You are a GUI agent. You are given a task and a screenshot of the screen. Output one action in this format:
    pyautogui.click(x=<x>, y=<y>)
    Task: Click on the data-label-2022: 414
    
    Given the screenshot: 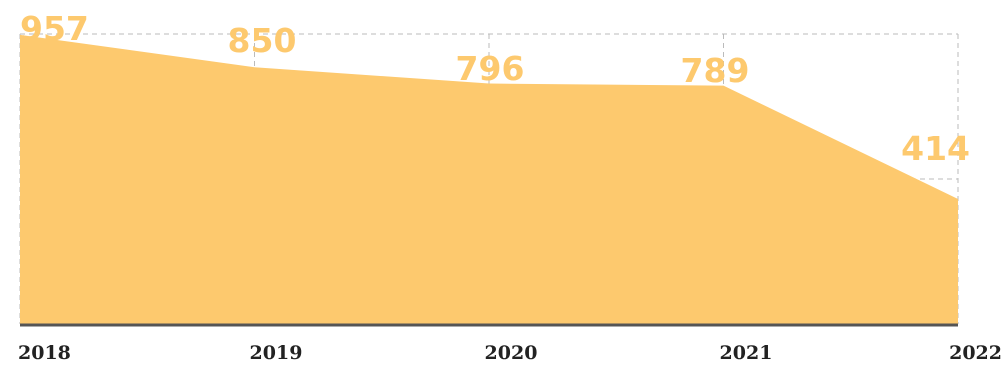 What is the action you would take?
    pyautogui.click(x=935, y=148)
    